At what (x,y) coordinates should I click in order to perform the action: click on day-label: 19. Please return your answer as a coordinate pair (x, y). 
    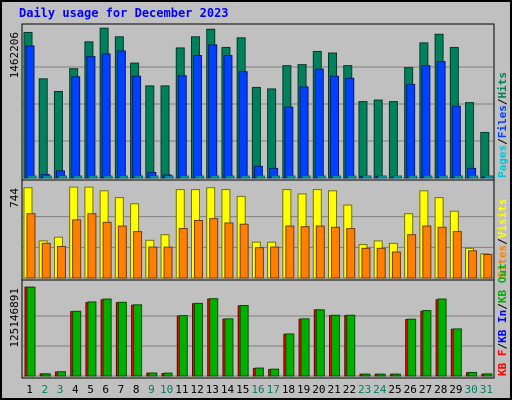
    Looking at the image, I should click on (303, 389).